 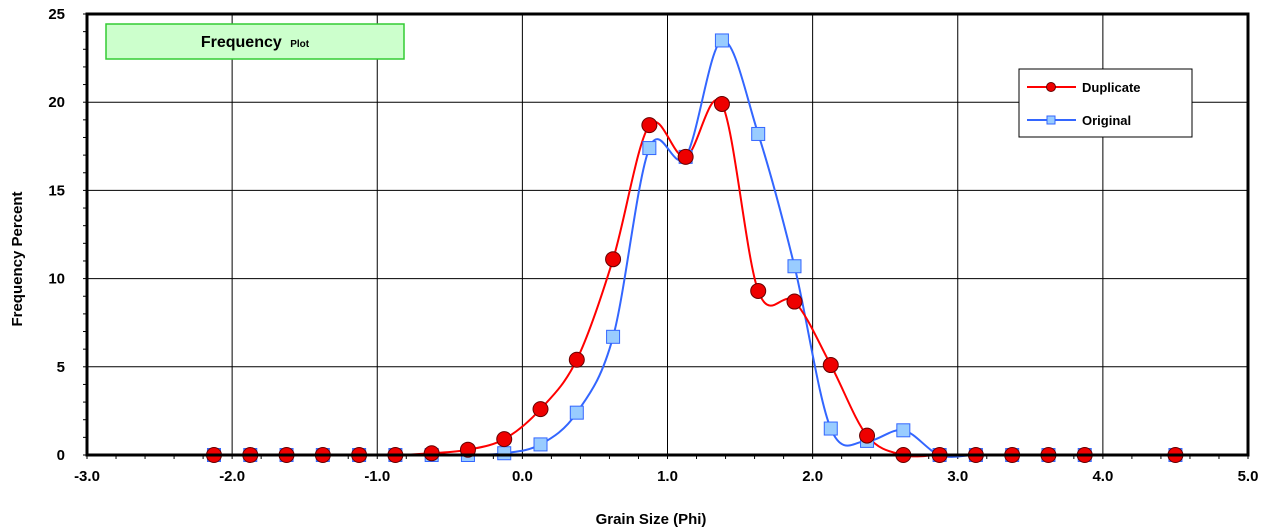 I want to click on y-tick-label: 20, so click(x=56, y=102).